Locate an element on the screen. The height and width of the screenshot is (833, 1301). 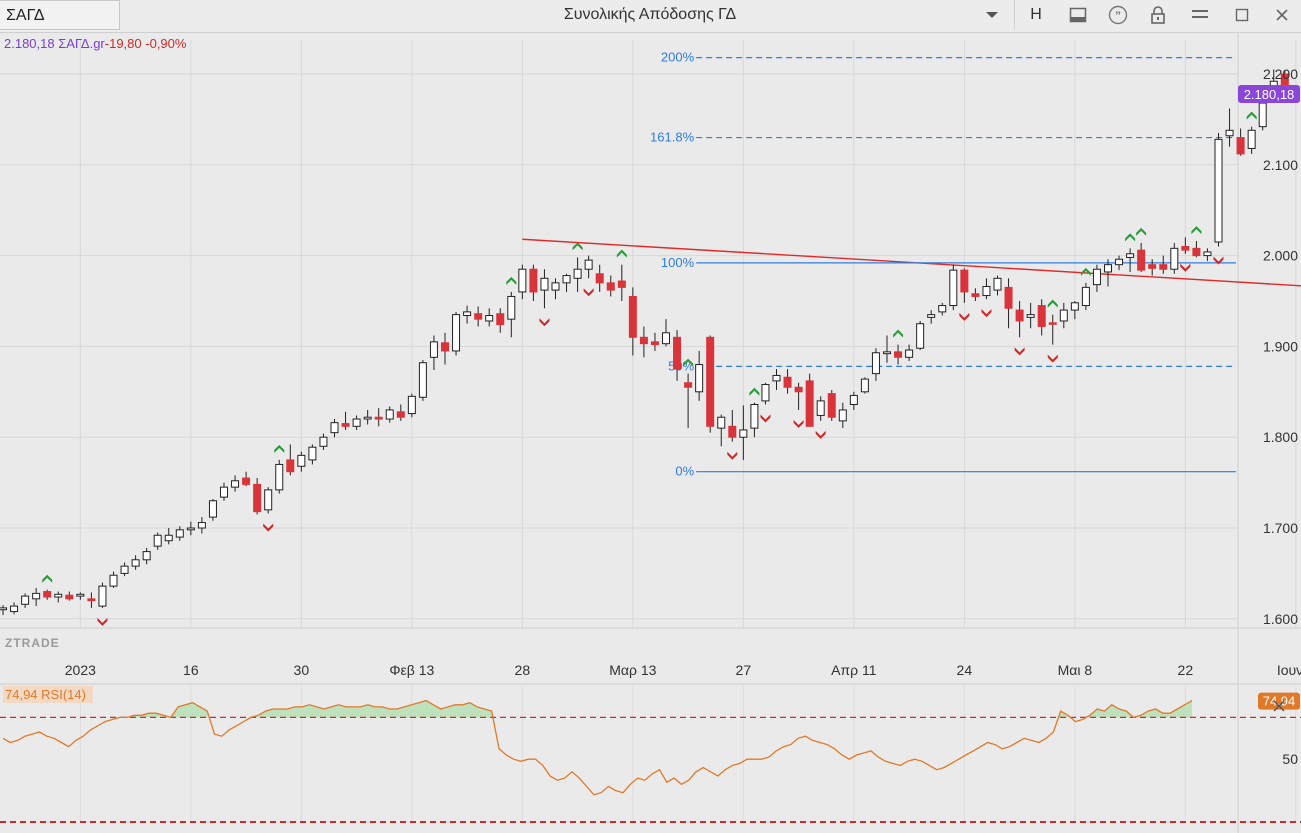
time-tick-label: 27 is located at coordinates (744, 670).